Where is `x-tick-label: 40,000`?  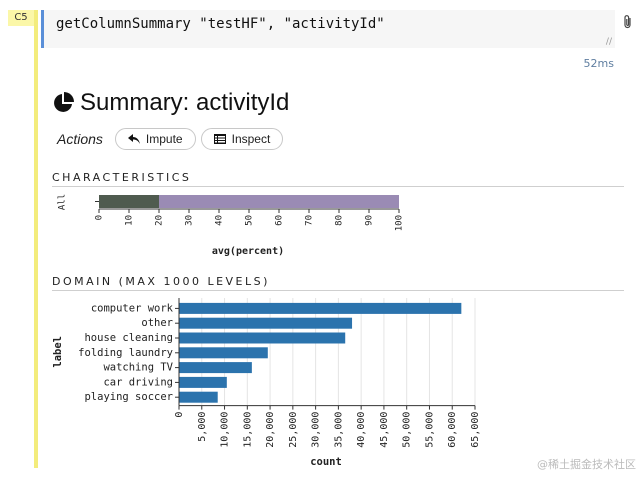 x-tick-label: 40,000 is located at coordinates (361, 430).